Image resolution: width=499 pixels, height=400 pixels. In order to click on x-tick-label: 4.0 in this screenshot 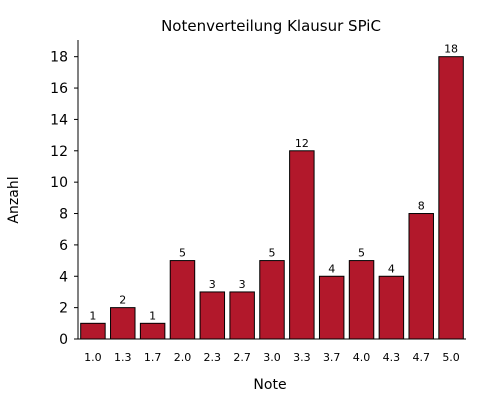, I will do `click(362, 357)`.